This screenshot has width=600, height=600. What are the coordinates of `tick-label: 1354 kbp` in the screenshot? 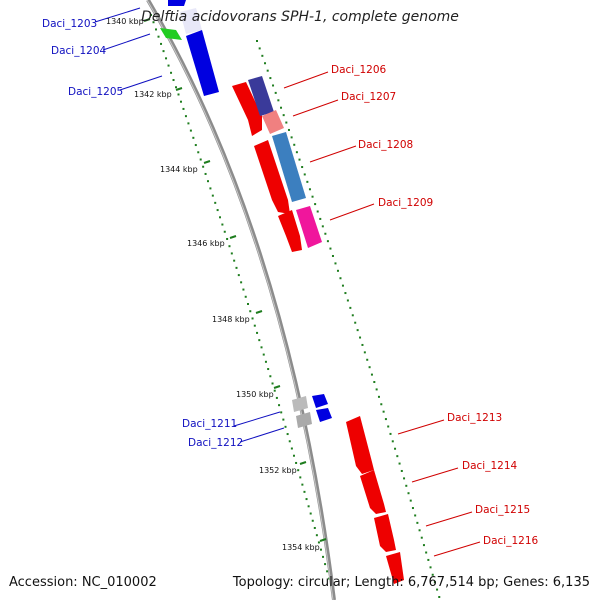 It's located at (301, 547).